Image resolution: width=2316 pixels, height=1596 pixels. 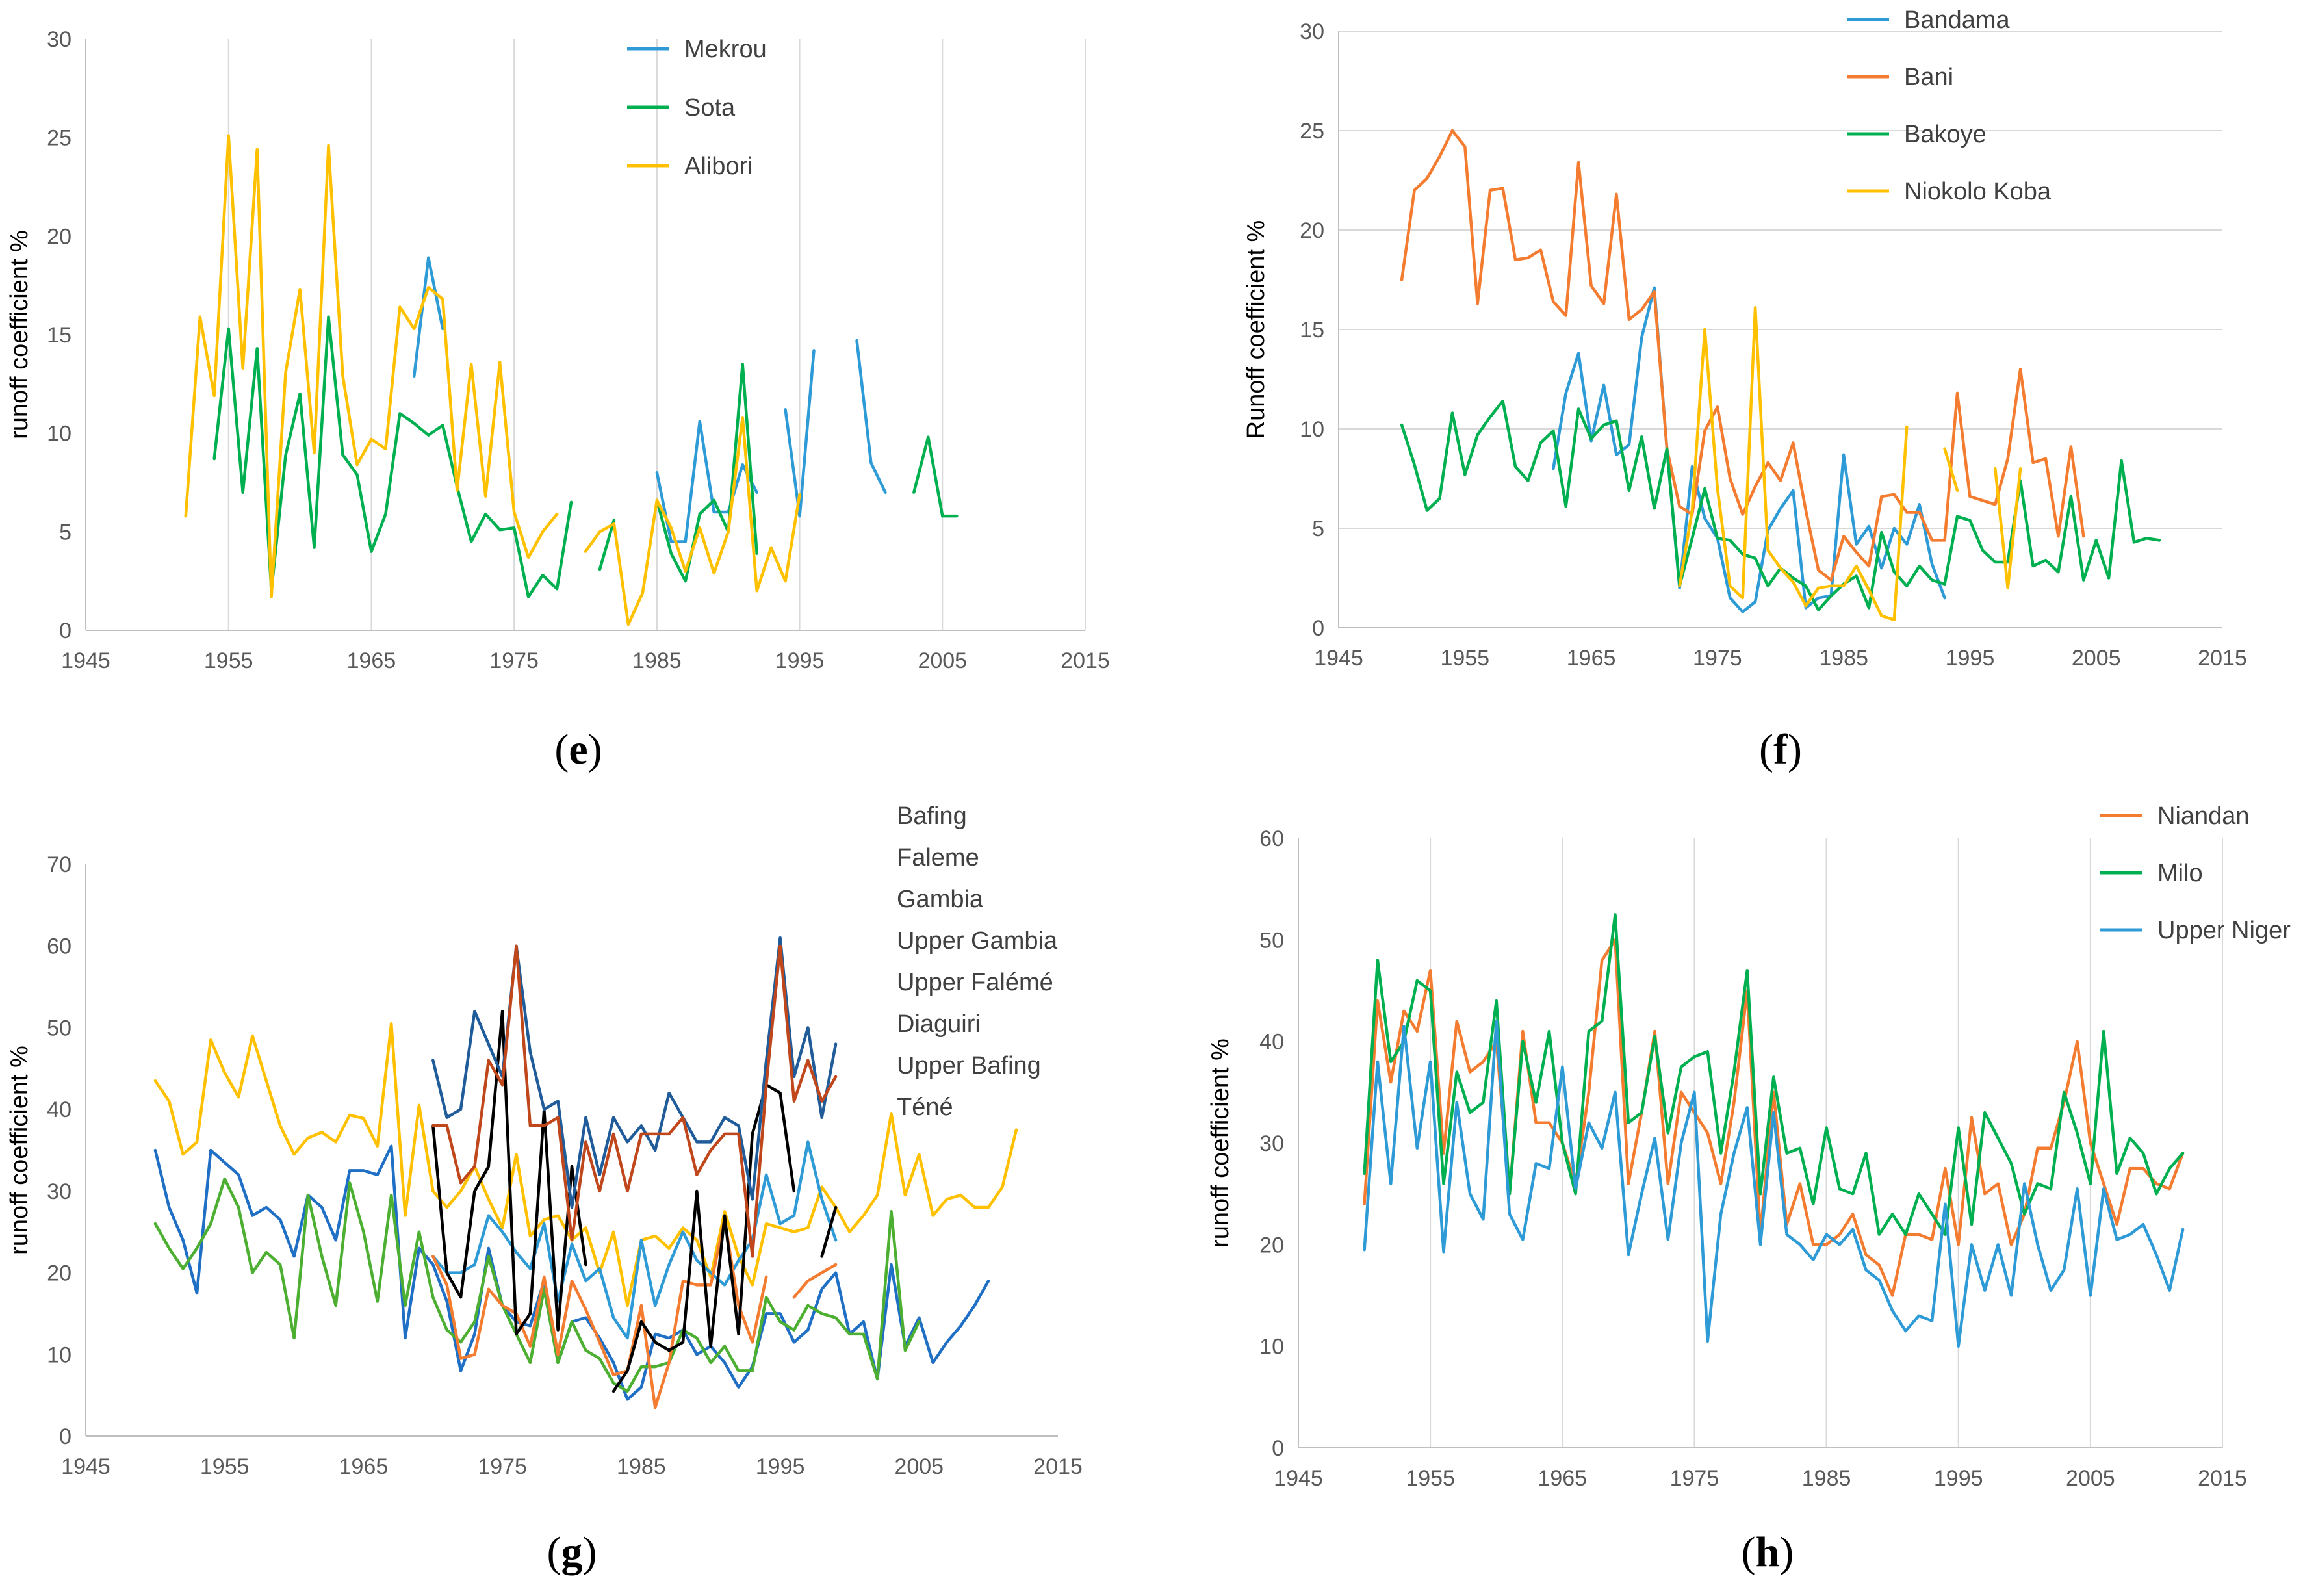 I want to click on legend-label: Diaguiri, so click(x=939, y=1024).